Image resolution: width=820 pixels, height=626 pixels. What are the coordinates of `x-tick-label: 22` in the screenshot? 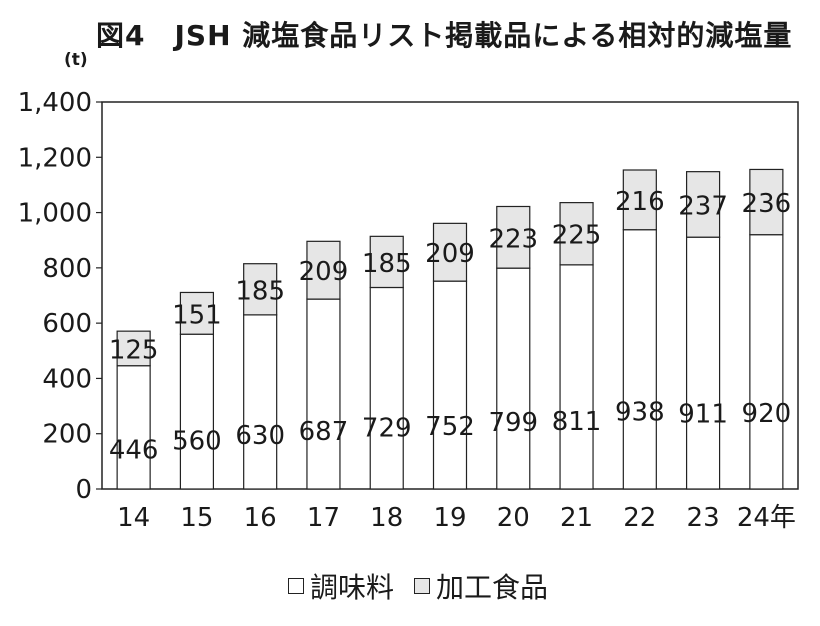 It's located at (639, 518).